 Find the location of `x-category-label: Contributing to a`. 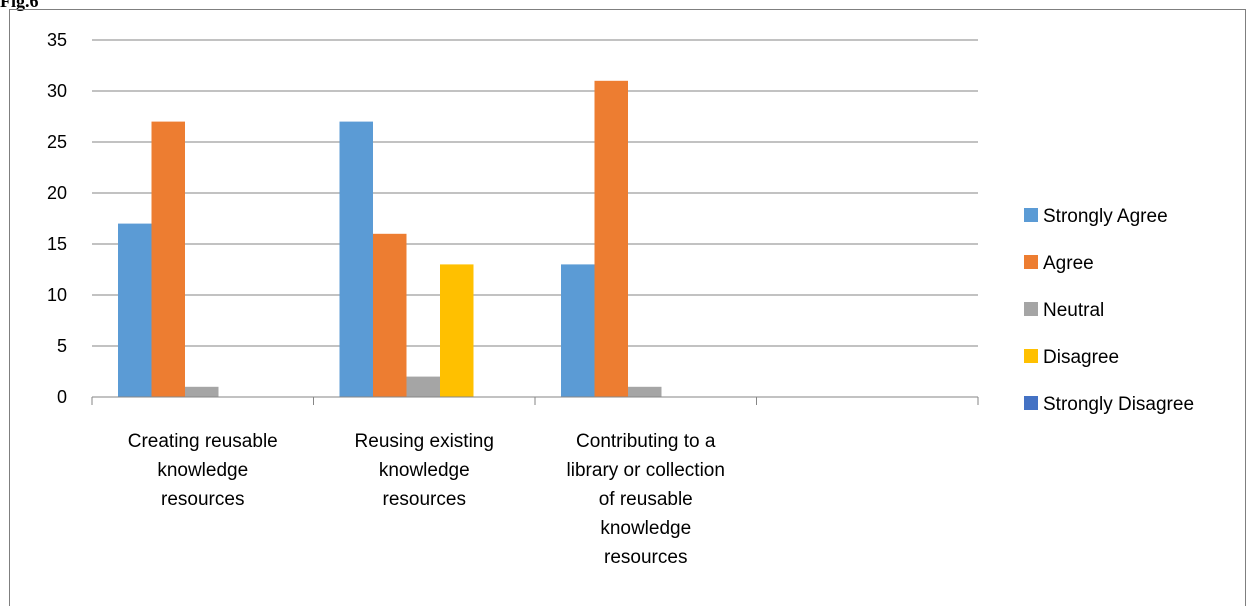

x-category-label: Contributing to a is located at coordinates (646, 441).